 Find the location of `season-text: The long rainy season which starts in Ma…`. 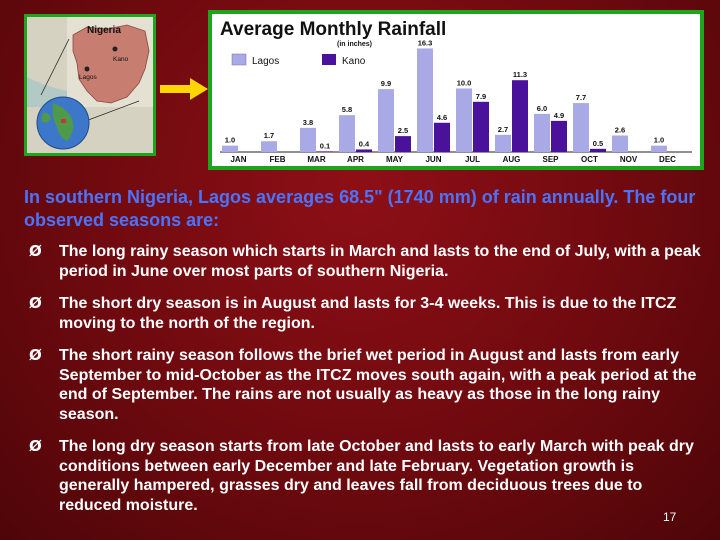

season-text: The long rainy season which starts in Ma… is located at coordinates (380, 261).